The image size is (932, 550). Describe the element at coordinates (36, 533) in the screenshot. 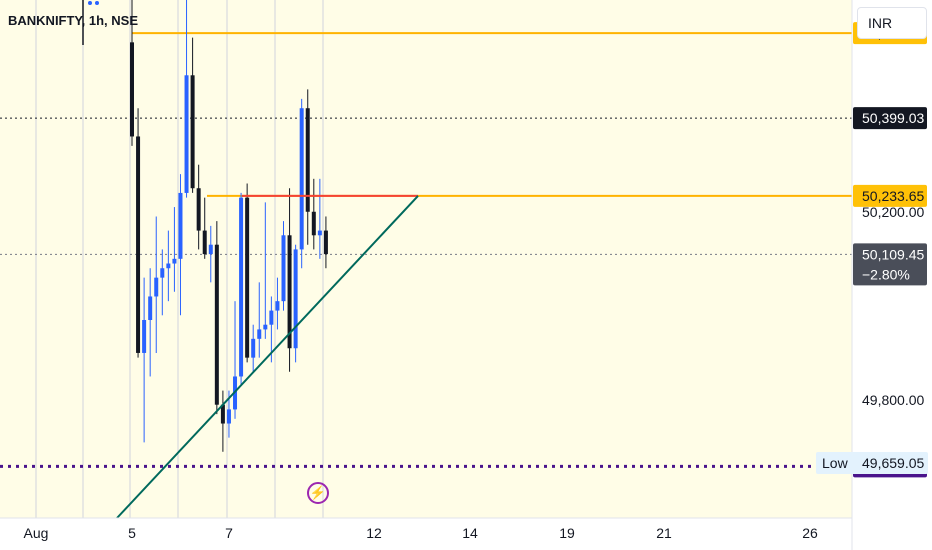

I see `time-axis-label: Aug` at that location.